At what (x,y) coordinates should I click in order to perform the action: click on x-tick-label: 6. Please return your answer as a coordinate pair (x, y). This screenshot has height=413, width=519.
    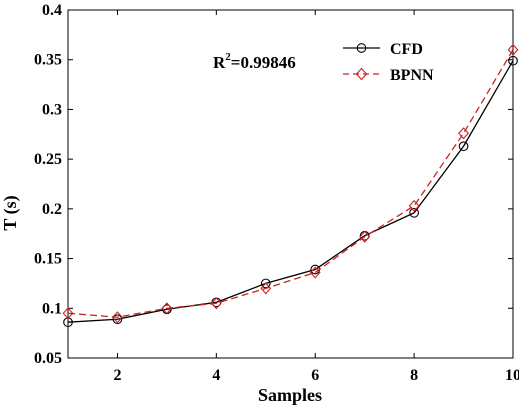
    Looking at the image, I should click on (315, 375).